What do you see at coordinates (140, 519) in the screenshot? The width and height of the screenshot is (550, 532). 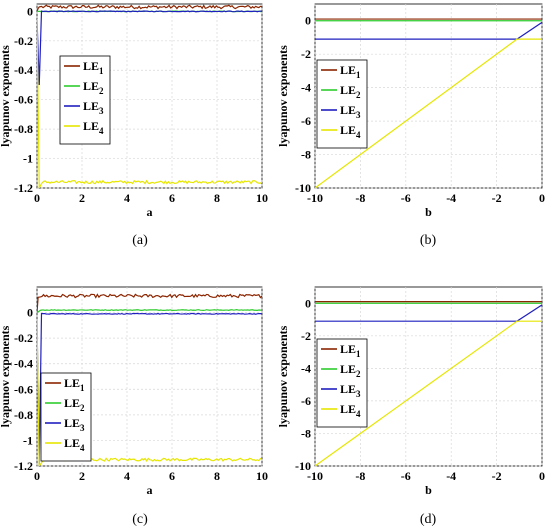 I see `panel-caption: (c)` at bounding box center [140, 519].